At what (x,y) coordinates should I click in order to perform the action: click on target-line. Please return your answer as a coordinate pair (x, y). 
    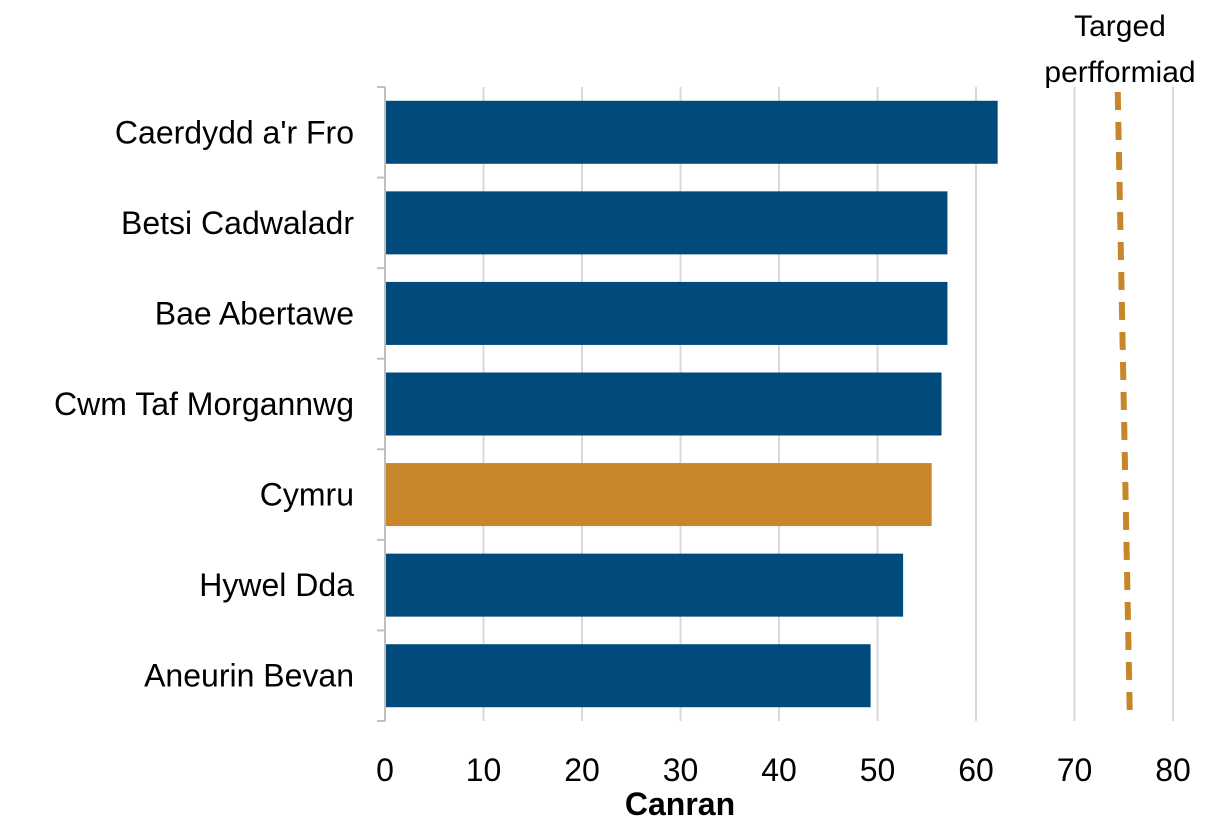
    Looking at the image, I should click on (1123, 402).